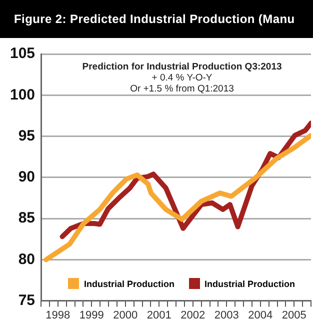 This screenshot has width=313, height=326. What do you see at coordinates (260, 315) in the screenshot?
I see `x-tick-label: 2004` at bounding box center [260, 315].